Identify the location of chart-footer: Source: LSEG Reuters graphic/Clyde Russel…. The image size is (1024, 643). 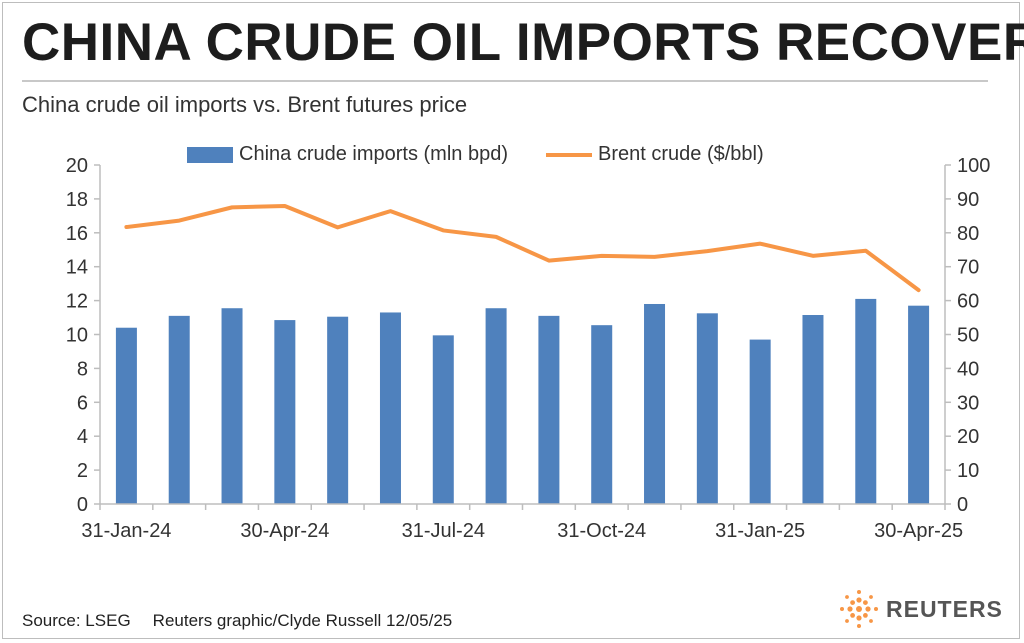
(237, 621).